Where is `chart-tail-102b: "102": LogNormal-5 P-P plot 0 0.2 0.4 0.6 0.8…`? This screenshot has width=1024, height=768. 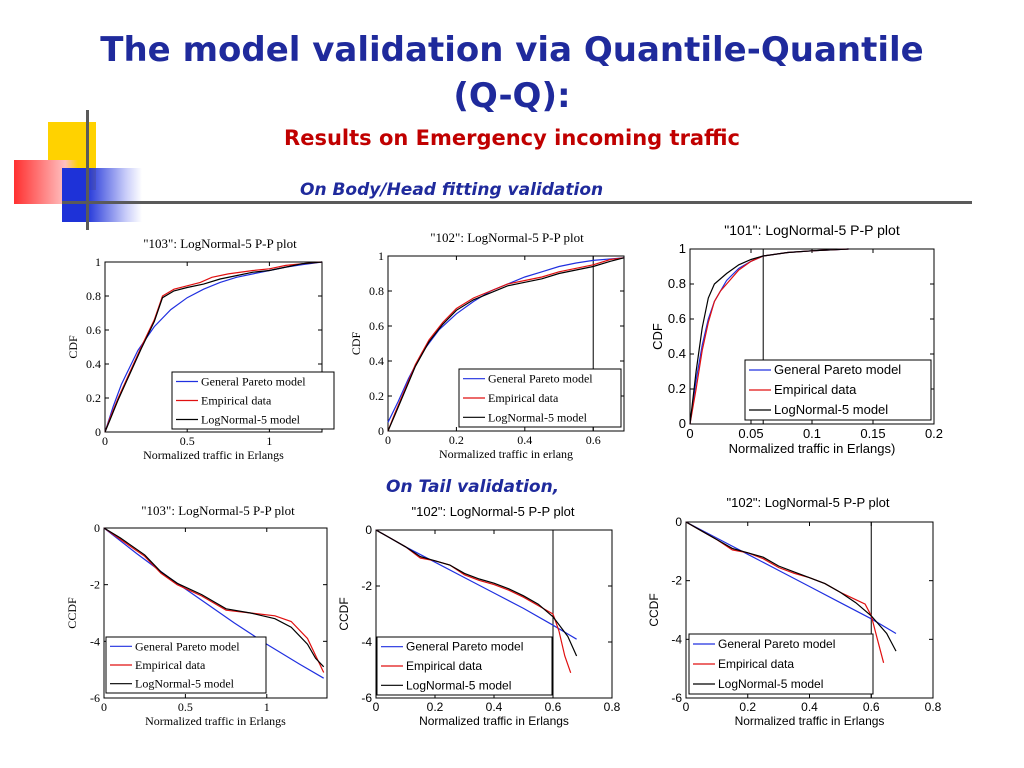
chart-tail-102b: "102": LogNormal-5 P-P plot 0 0.2 0.4 0.6 0.8… is located at coordinates (794, 611).